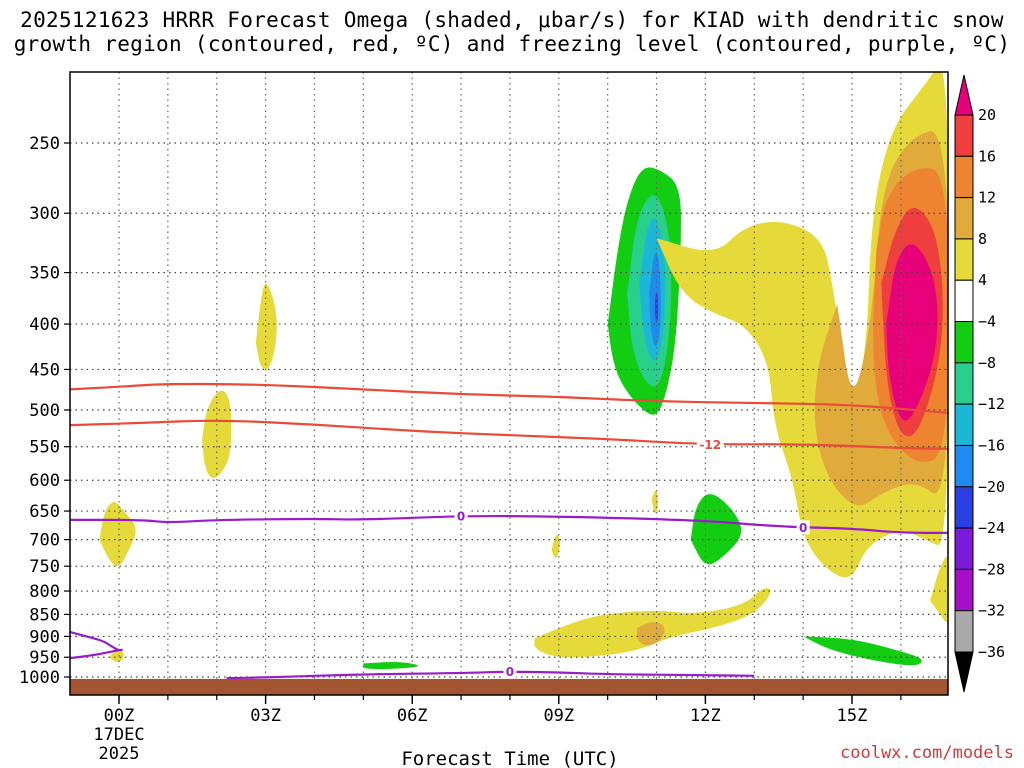 The image size is (1024, 768). Describe the element at coordinates (265, 716) in the screenshot. I see `x-tick-label-03Z: 03Z` at that location.